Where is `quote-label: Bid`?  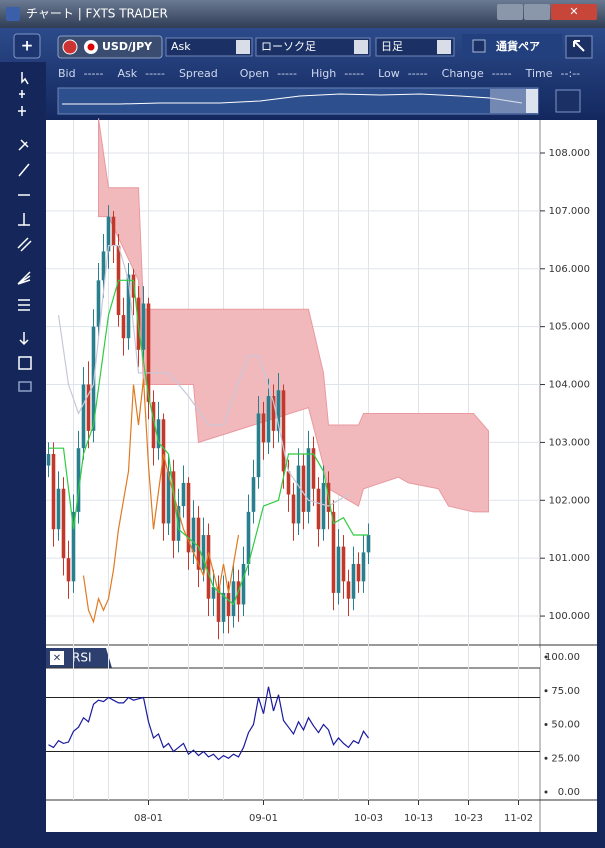 quote-label: Bid is located at coordinates (67, 73).